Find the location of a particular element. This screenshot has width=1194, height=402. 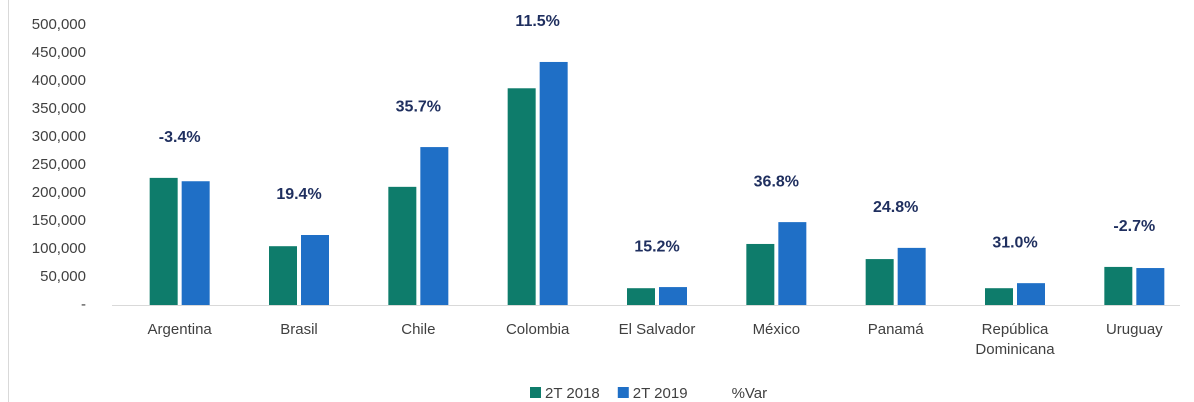

x-tick-label: Brasil is located at coordinates (299, 329).